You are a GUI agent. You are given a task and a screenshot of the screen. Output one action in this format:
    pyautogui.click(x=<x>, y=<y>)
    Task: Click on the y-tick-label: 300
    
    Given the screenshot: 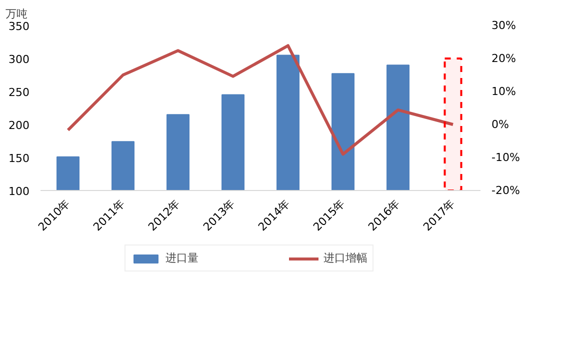 What is the action you would take?
    pyautogui.click(x=19, y=59)
    